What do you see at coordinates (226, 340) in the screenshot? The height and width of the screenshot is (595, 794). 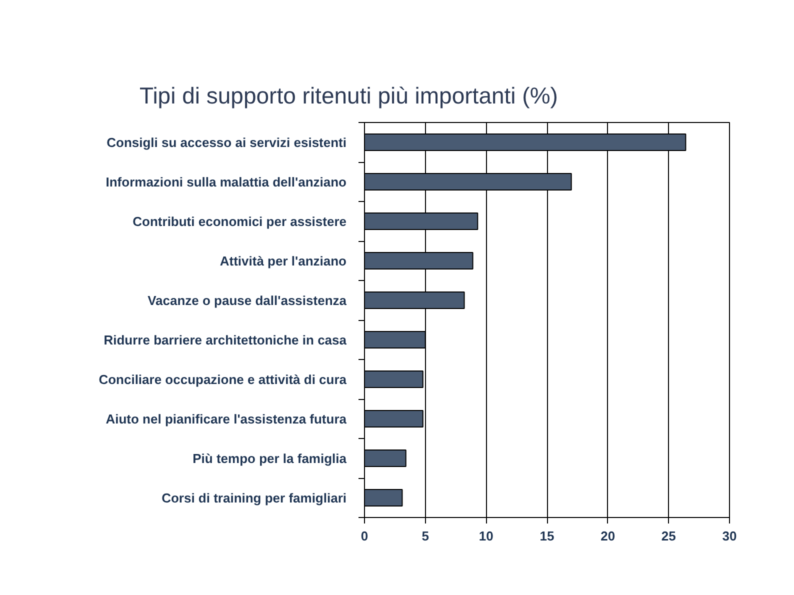 I see `y-tick-label: Ridurre barriere architettoniche in casa` at bounding box center [226, 340].